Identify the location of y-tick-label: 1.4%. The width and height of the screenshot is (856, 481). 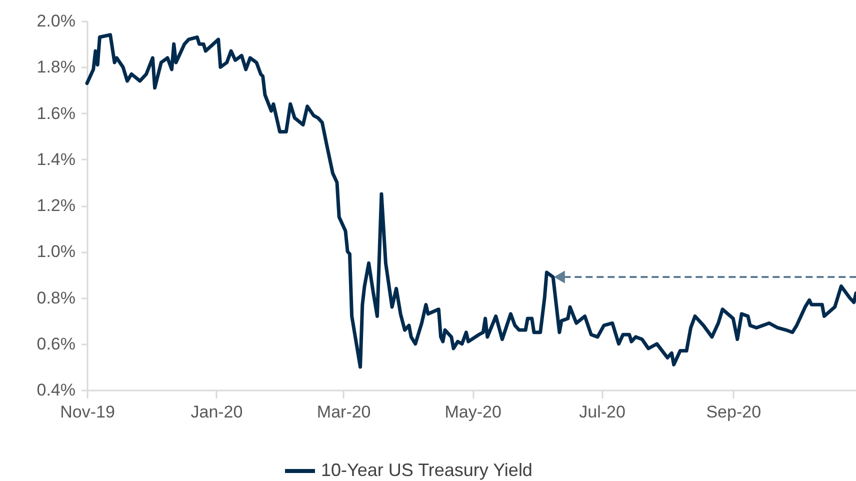
(56, 159).